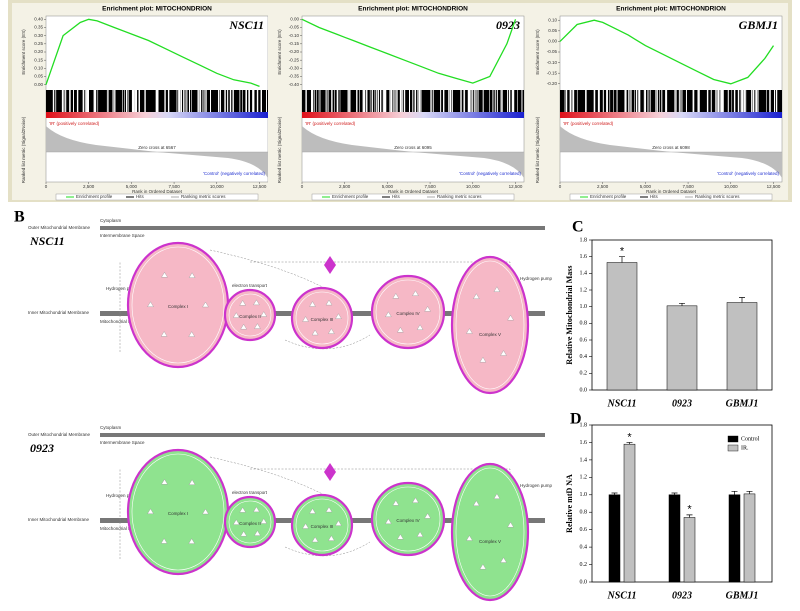 This screenshot has height=611, width=800. Describe the element at coordinates (584, 478) in the screenshot. I see `y-tick-label: 1.2` at that location.